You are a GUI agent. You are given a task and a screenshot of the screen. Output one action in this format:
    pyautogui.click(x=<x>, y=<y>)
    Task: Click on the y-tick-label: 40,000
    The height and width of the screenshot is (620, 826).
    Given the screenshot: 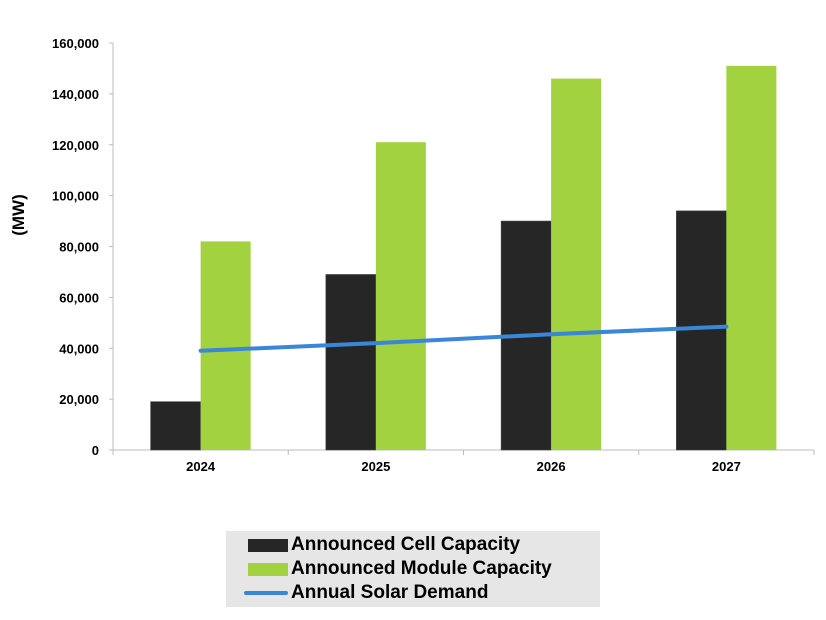 What is the action you would take?
    pyautogui.click(x=79, y=348)
    